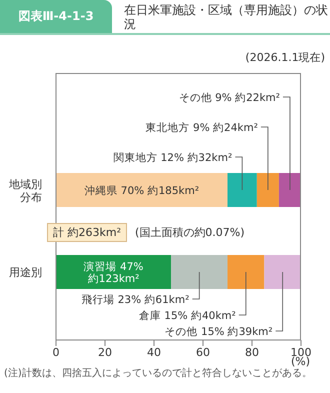 This screenshot has width=330, height=393. What do you see at coordinates (218, 332) in the screenshot?
I see `data-label: その他 15% 約39km²` at bounding box center [218, 332].